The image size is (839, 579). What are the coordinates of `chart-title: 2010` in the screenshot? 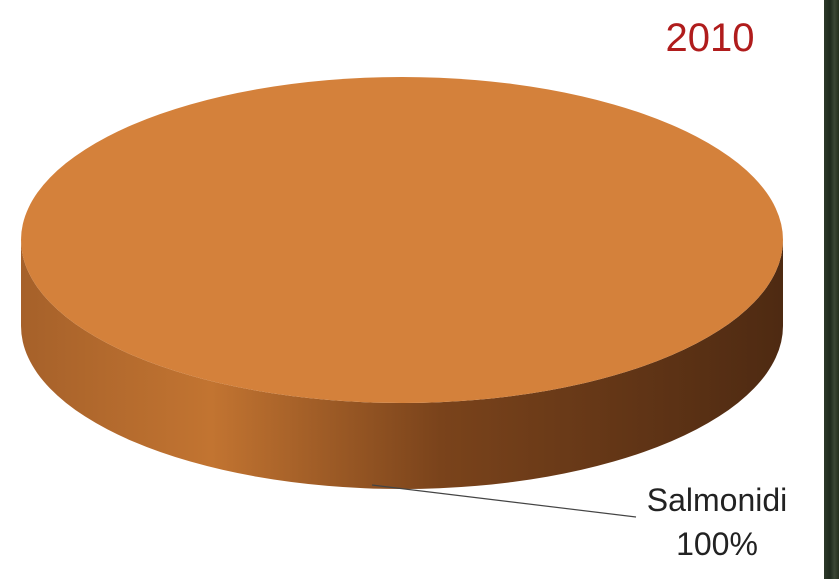 It's located at (710, 38).